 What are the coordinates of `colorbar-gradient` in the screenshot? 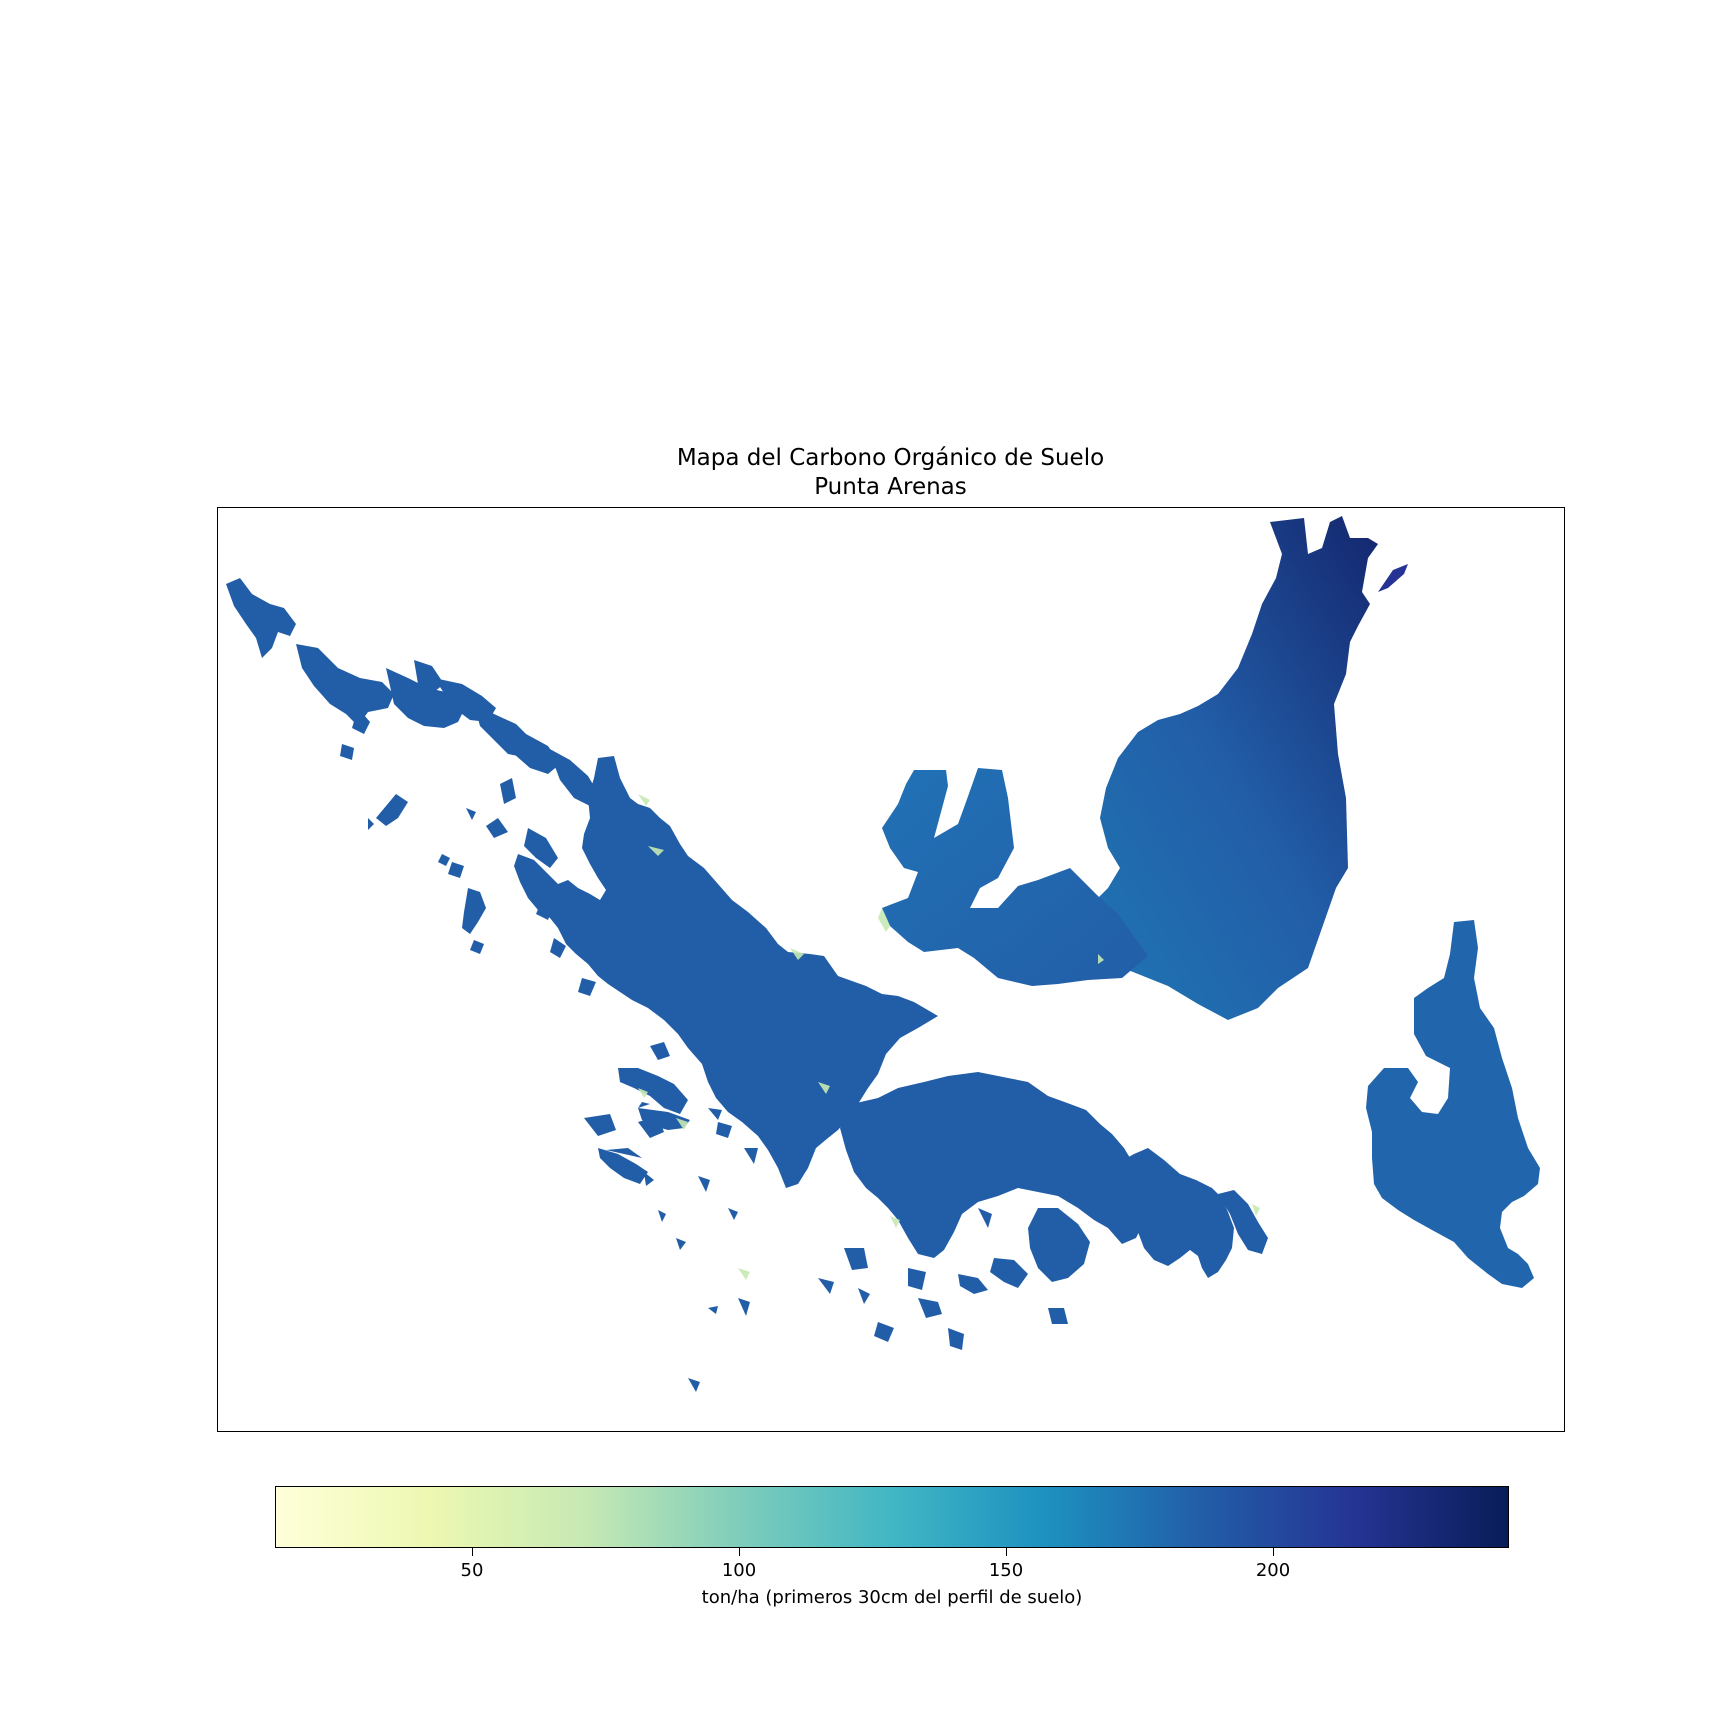 It's located at (892, 1517).